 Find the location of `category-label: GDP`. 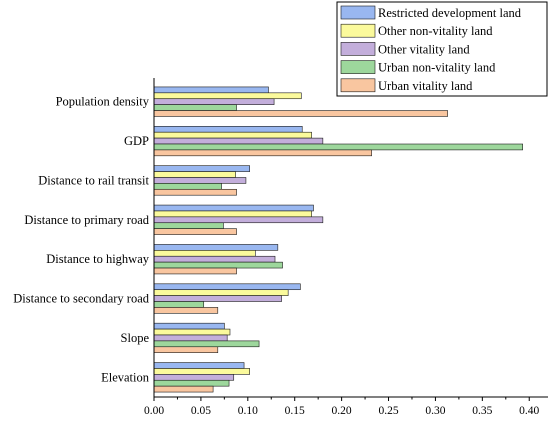

category-label: GDP is located at coordinates (136, 141).